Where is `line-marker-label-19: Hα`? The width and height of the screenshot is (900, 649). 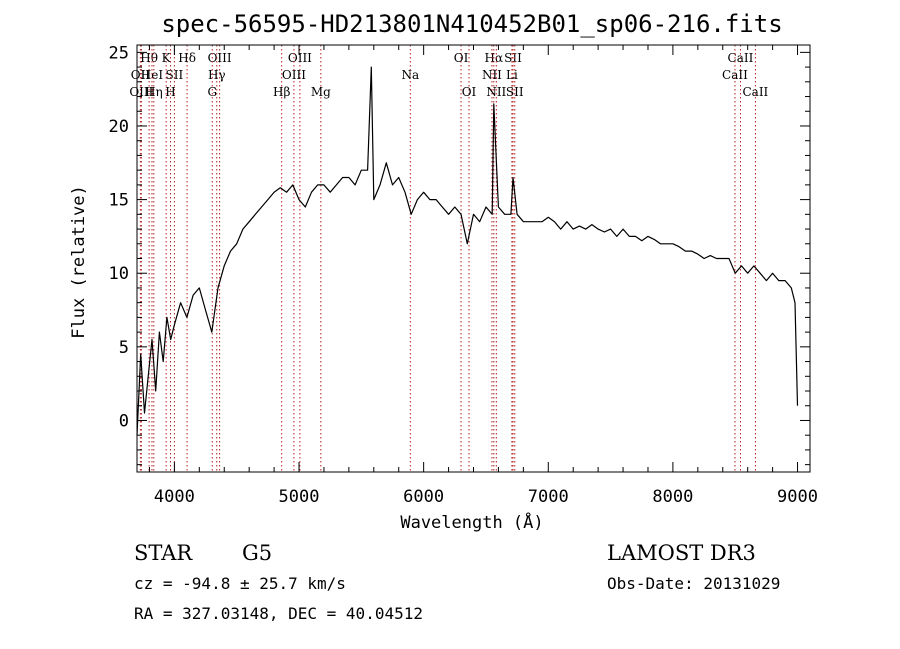 line-marker-label-19: Hα is located at coordinates (494, 58).